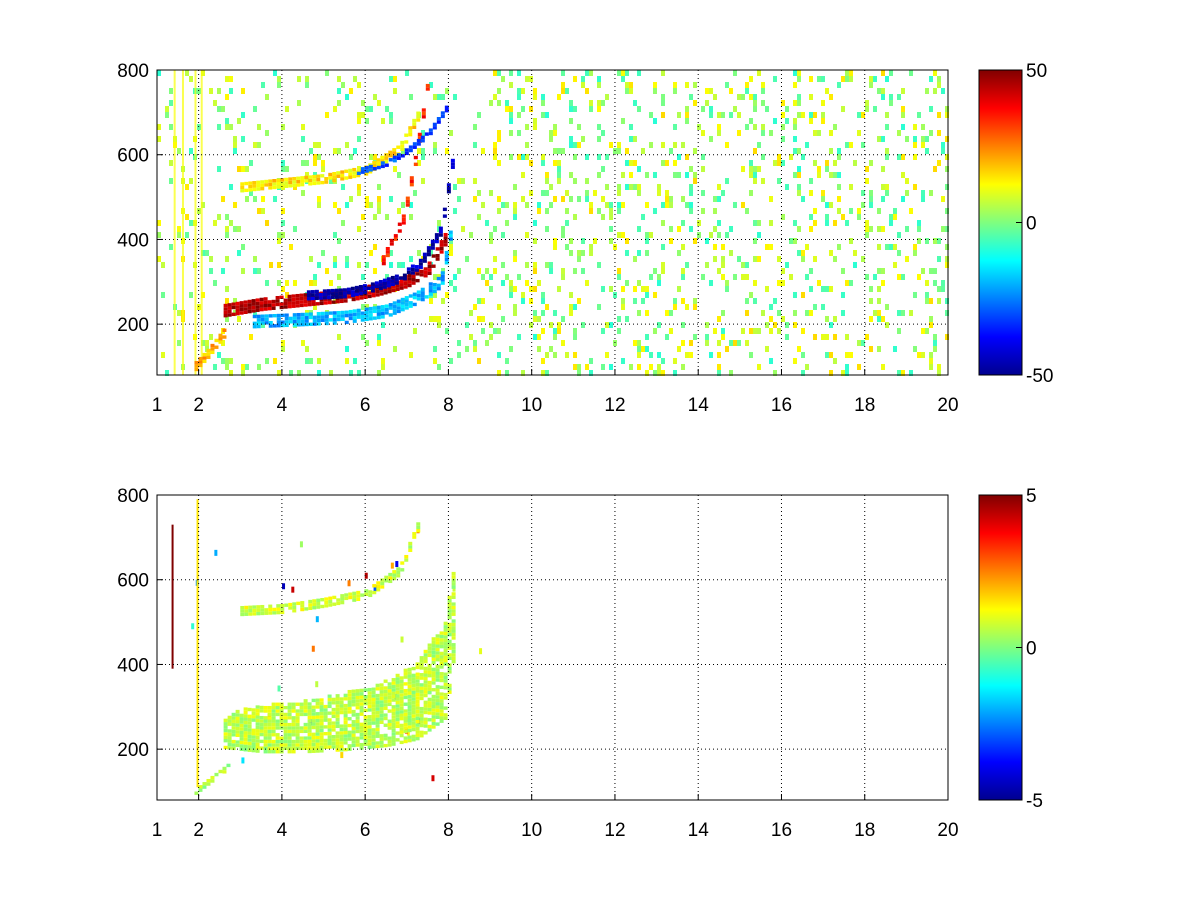 The width and height of the screenshot is (1200, 900). I want to click on x-tick-label: 12, so click(614, 830).